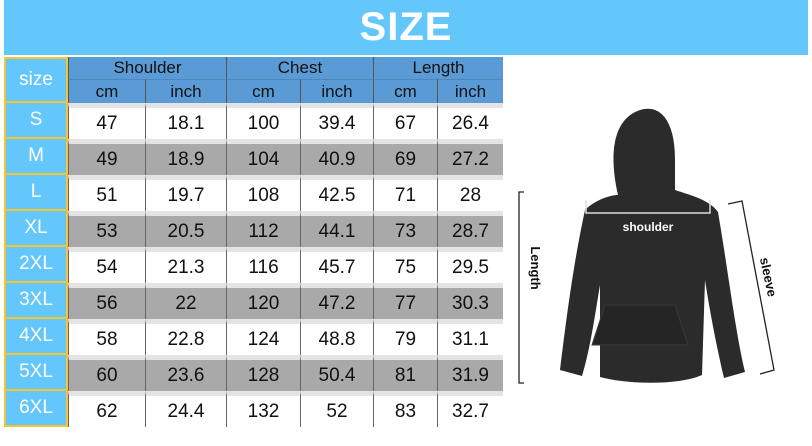 This screenshot has width=812, height=446. I want to click on table-cell: 49, so click(106, 157).